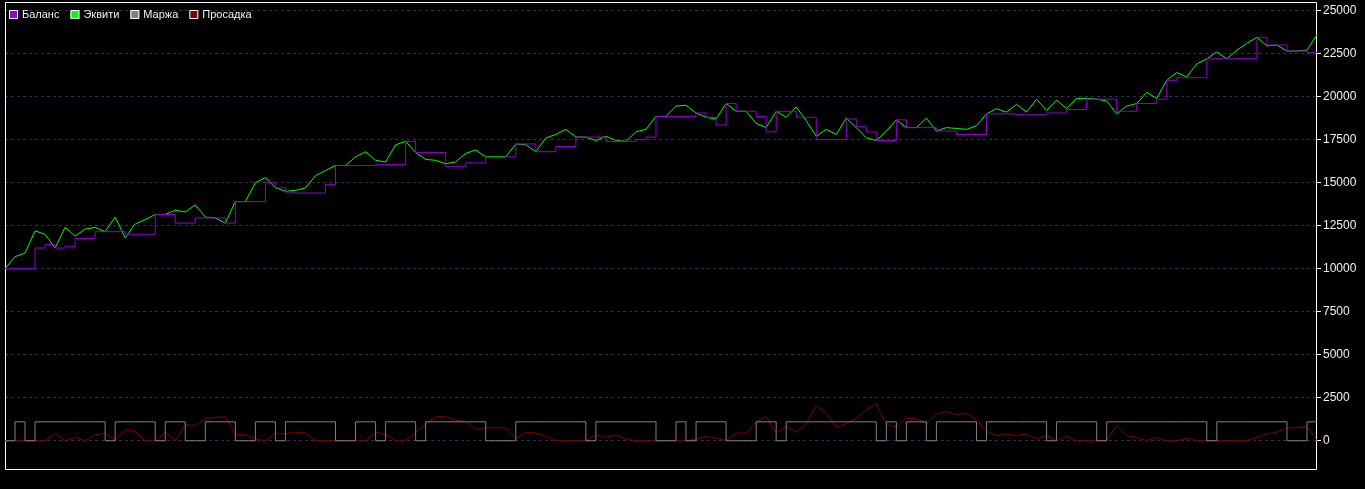 The height and width of the screenshot is (489, 1365). What do you see at coordinates (161, 14) in the screenshot?
I see `legend-label: Маржа` at bounding box center [161, 14].